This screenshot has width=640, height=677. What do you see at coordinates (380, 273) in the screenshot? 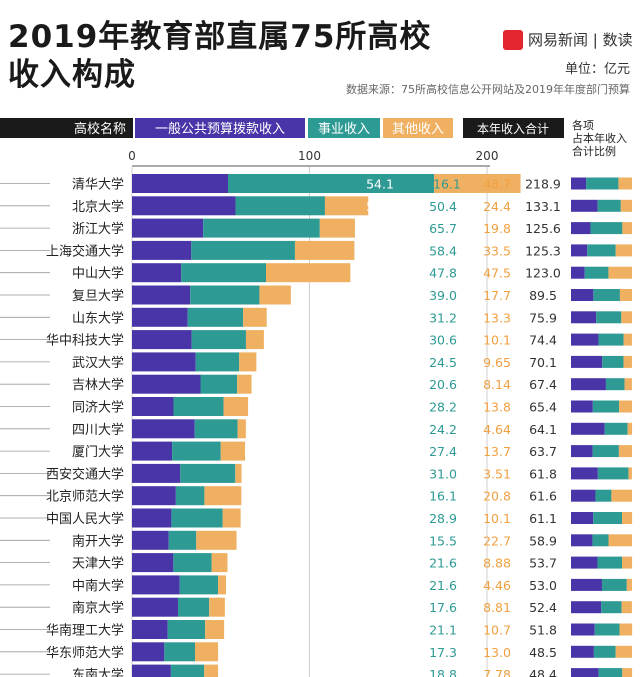
I see `gov-value: 27.7` at bounding box center [380, 273].